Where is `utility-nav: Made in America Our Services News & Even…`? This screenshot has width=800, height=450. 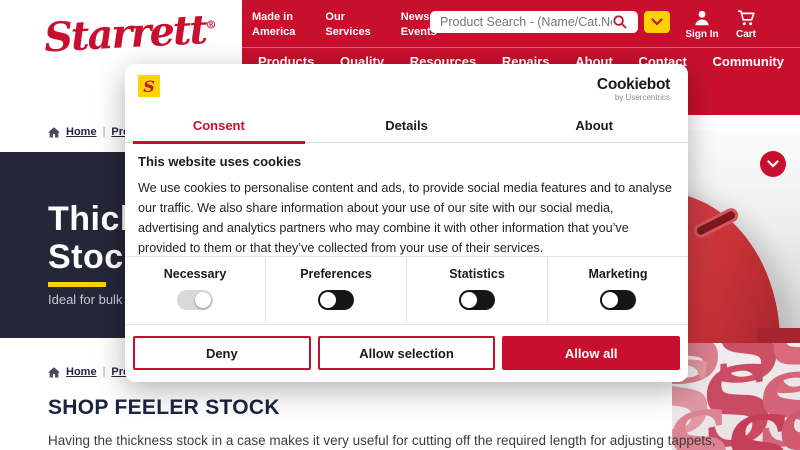
utility-nav: Made in America Our Services News & Even… is located at coordinates (346, 25).